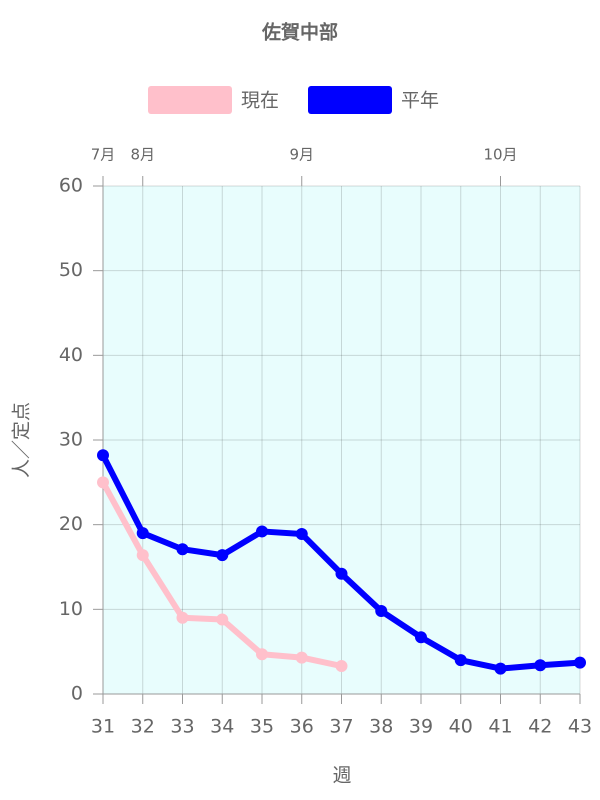 The image size is (600, 800). I want to click on y-tick-label: 30, so click(71, 440).